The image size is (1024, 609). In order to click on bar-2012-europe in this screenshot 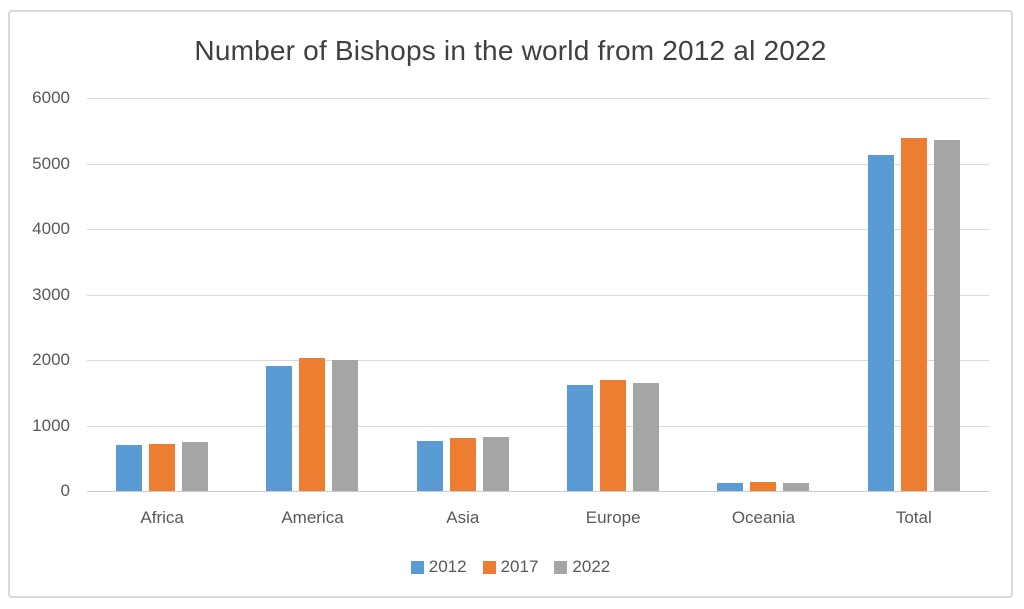, I will do `click(580, 437)`.